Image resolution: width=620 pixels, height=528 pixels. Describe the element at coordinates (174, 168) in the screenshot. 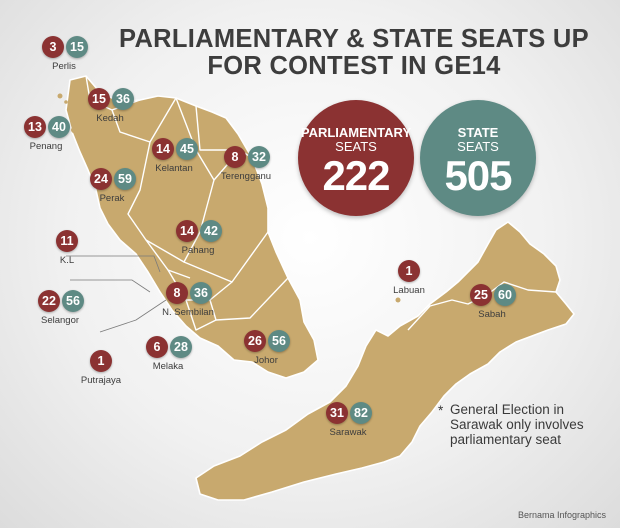

I see `state-name-label: Kelantan` at that location.